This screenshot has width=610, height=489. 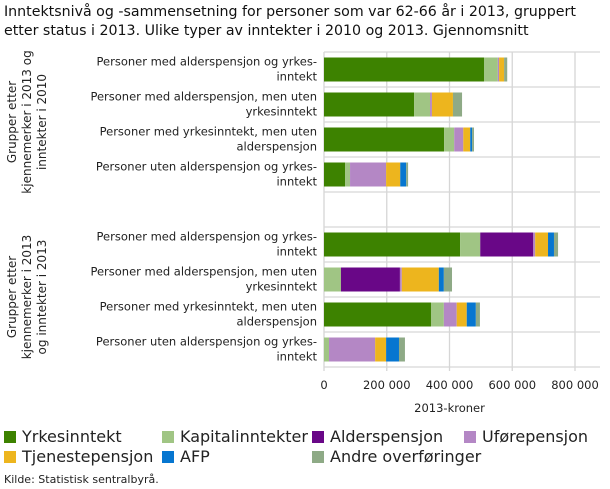 I want to click on legend-label: Yrkesinntekt, so click(x=72, y=436).